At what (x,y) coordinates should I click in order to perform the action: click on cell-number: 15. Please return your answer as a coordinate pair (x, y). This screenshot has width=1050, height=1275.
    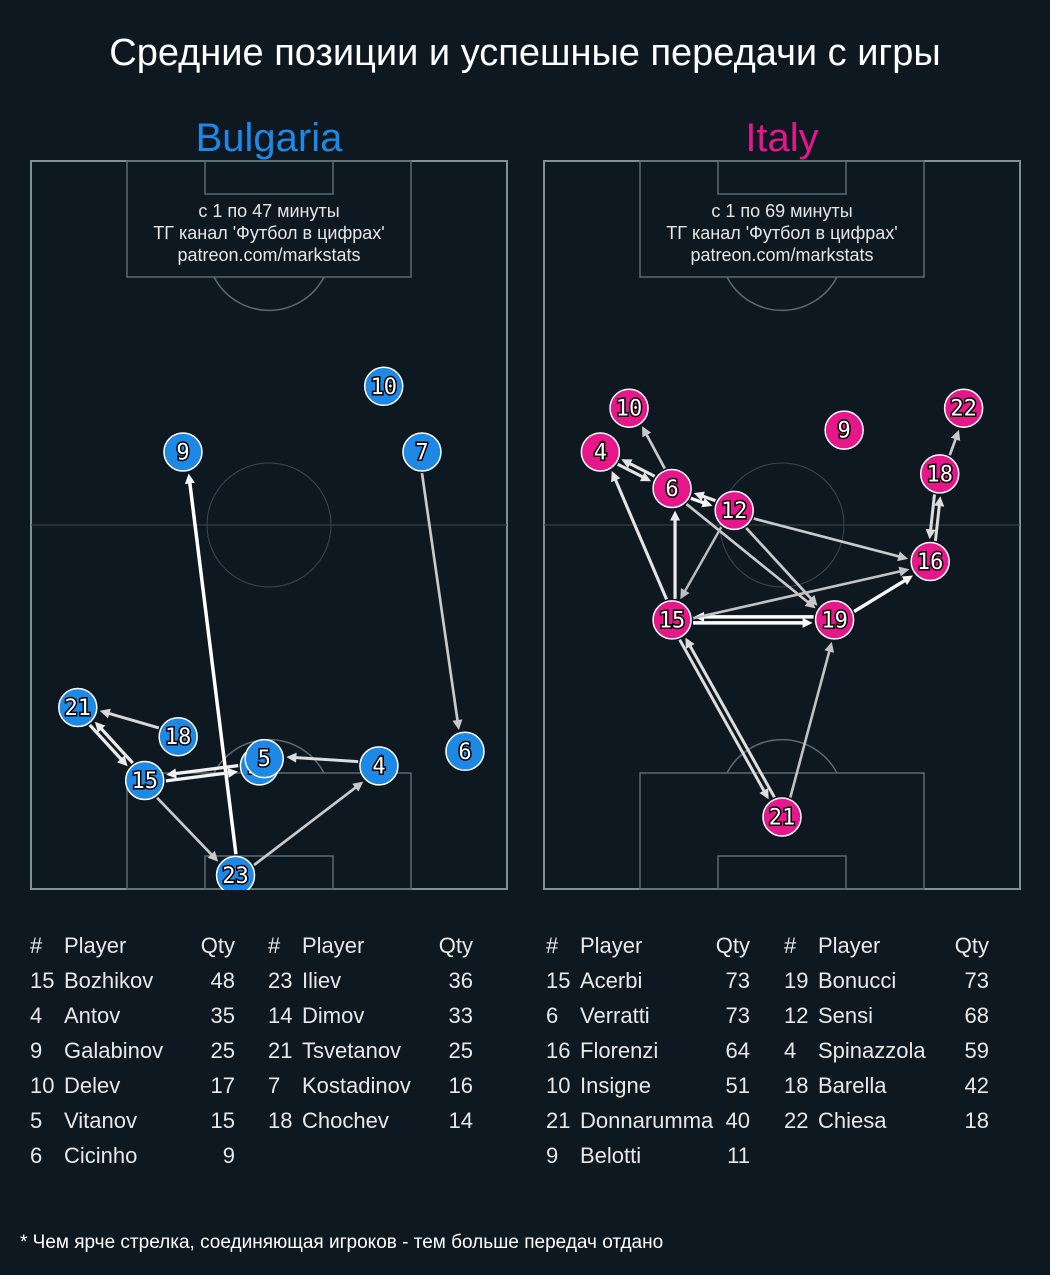
    Looking at the image, I should click on (42, 980).